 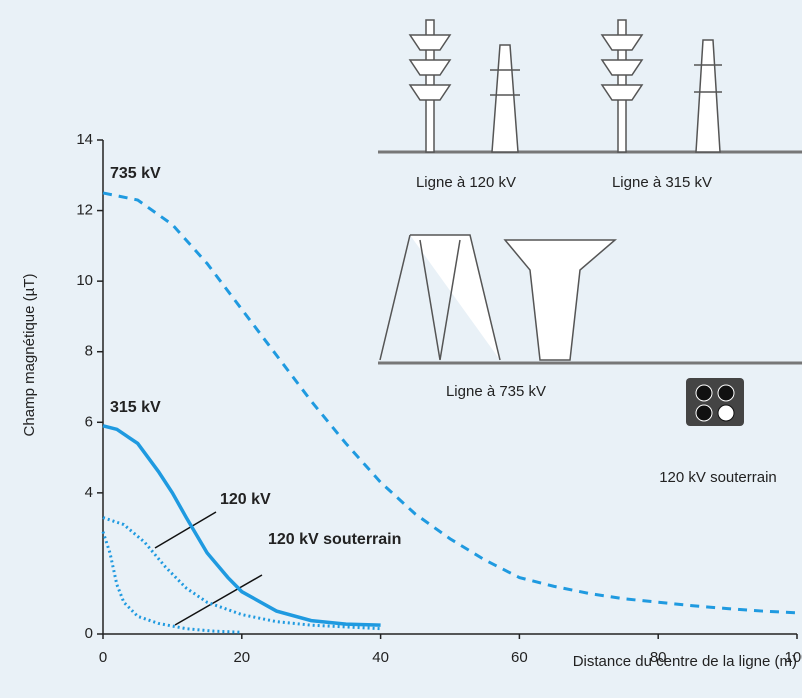 I want to click on series-label: 120 kV, so click(x=245, y=499).